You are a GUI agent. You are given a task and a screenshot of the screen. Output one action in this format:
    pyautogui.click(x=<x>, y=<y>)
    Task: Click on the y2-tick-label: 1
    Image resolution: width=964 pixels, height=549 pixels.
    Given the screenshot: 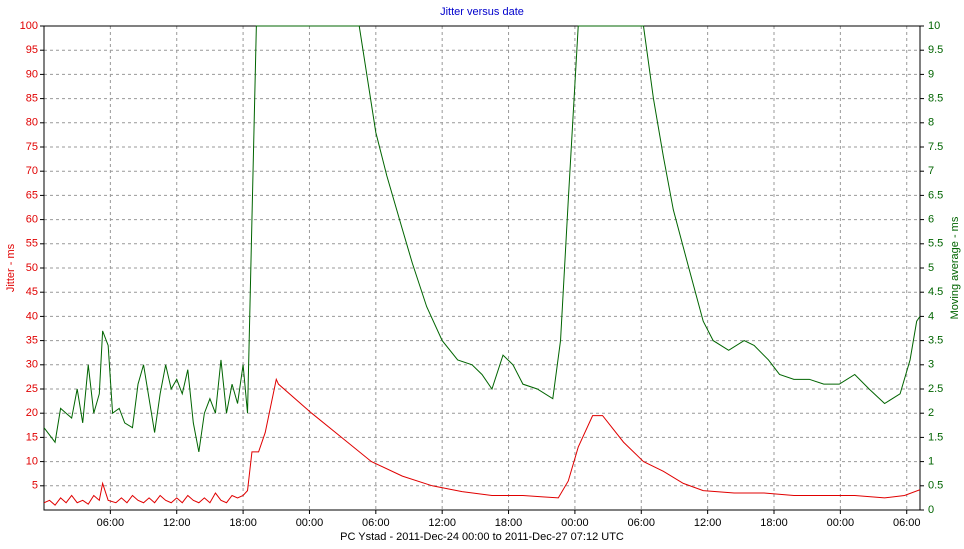 What is the action you would take?
    pyautogui.click(x=931, y=462)
    